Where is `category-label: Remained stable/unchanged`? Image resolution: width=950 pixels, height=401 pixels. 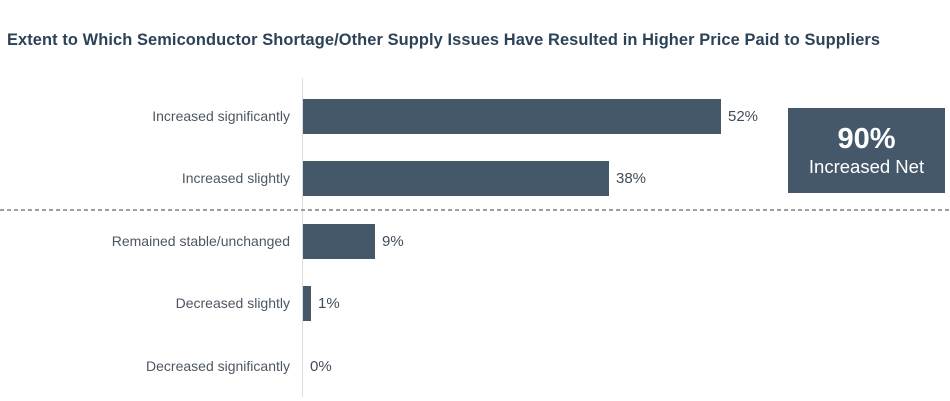 category-label: Remained stable/unchanged is located at coordinates (200, 240).